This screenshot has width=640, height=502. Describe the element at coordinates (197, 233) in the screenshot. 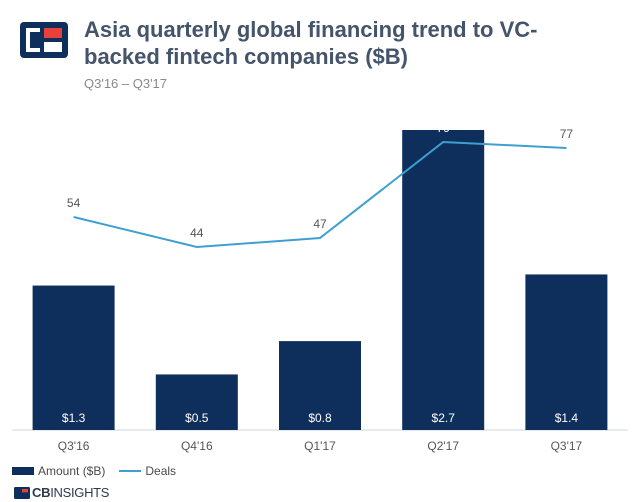

I see `deals-point-label: 44` at that location.